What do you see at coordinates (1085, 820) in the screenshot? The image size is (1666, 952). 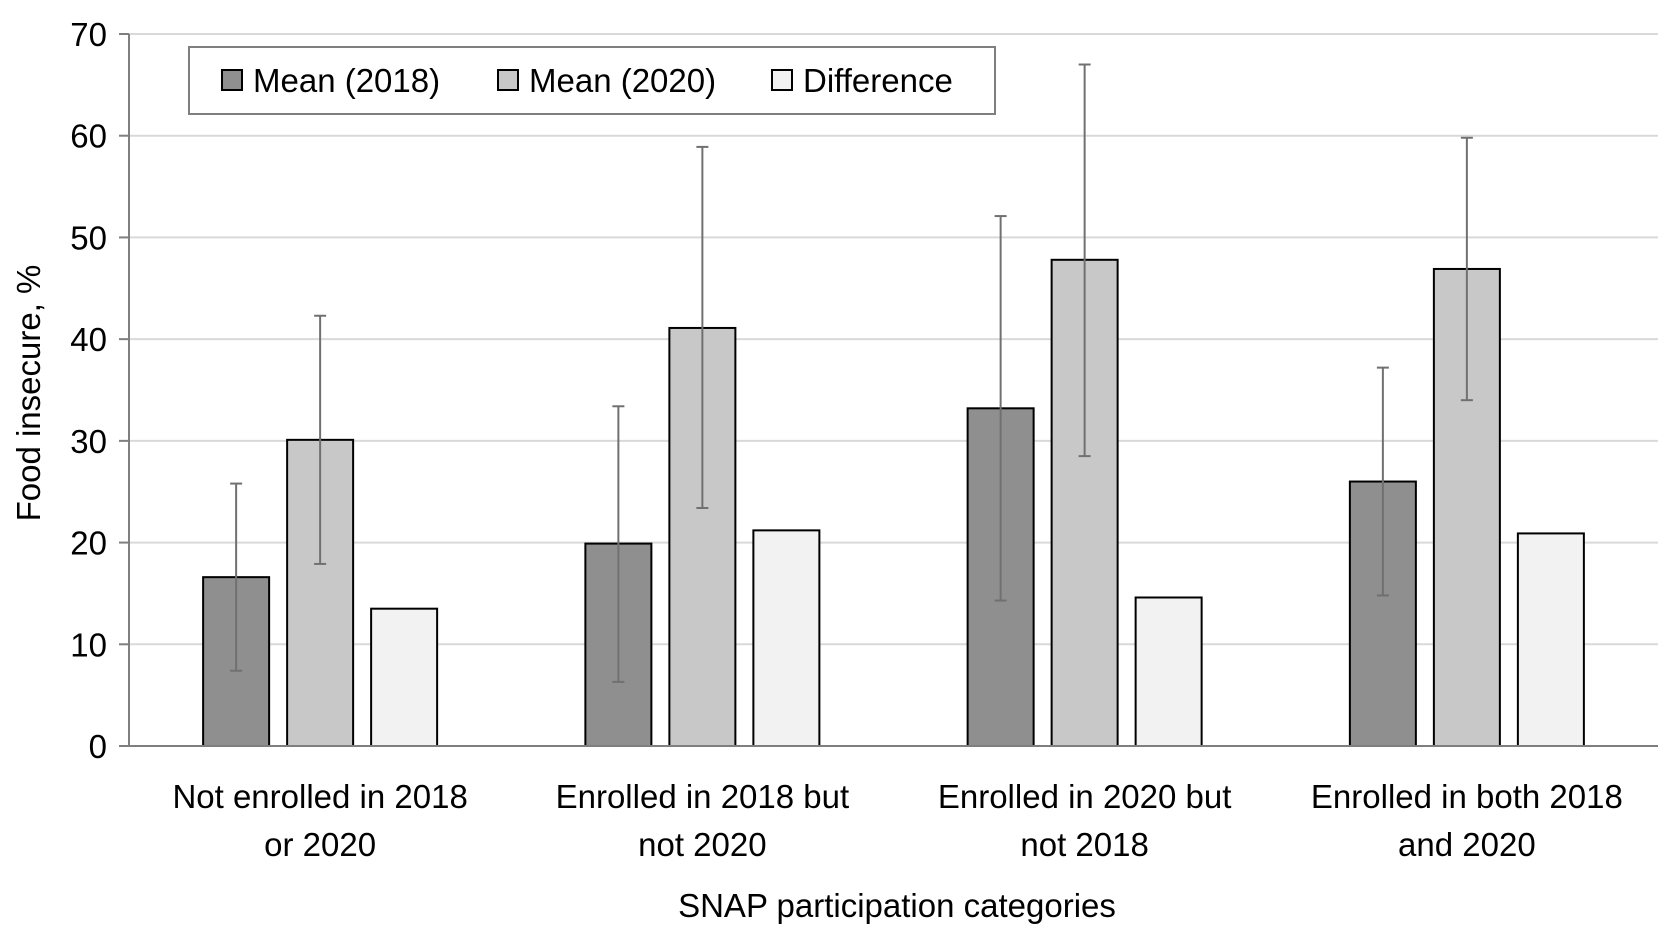 I see `x-category-label: Enrolled in 2020 but not 2018` at bounding box center [1085, 820].